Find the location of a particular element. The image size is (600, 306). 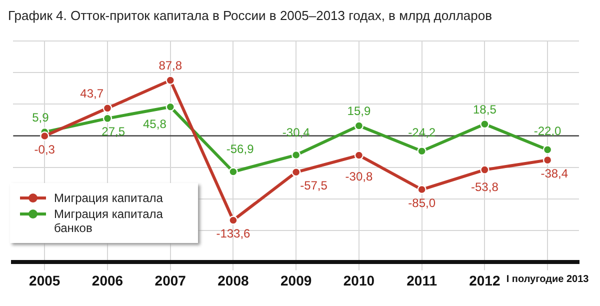

data-label: -56,9 is located at coordinates (240, 149).